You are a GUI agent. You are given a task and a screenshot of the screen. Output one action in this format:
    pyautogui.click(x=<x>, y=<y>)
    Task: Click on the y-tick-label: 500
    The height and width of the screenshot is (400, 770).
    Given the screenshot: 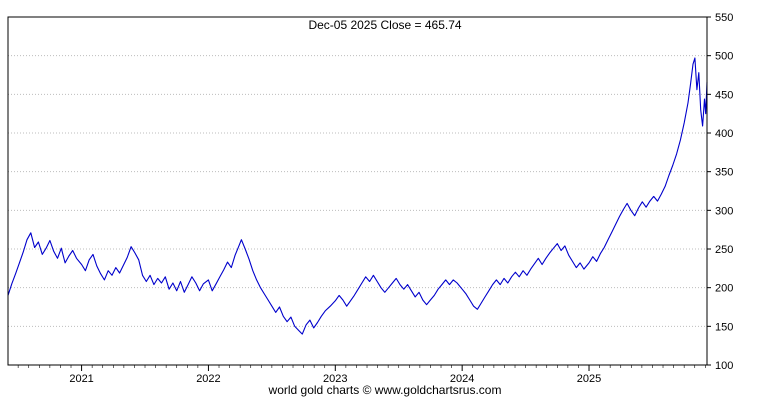 What is the action you would take?
    pyautogui.click(x=724, y=57)
    